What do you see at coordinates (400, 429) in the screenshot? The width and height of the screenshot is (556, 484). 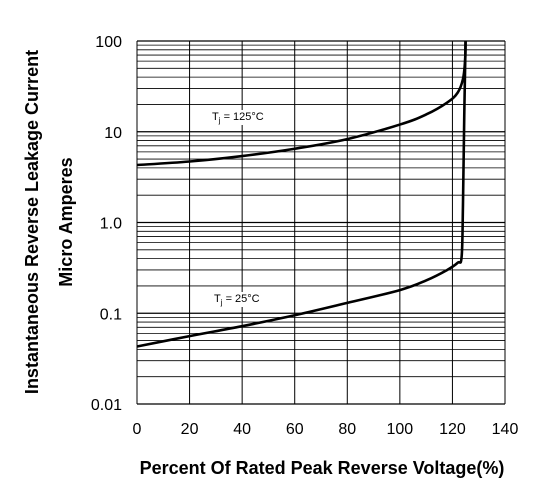 I see `x-tick-label: 100` at bounding box center [400, 429].